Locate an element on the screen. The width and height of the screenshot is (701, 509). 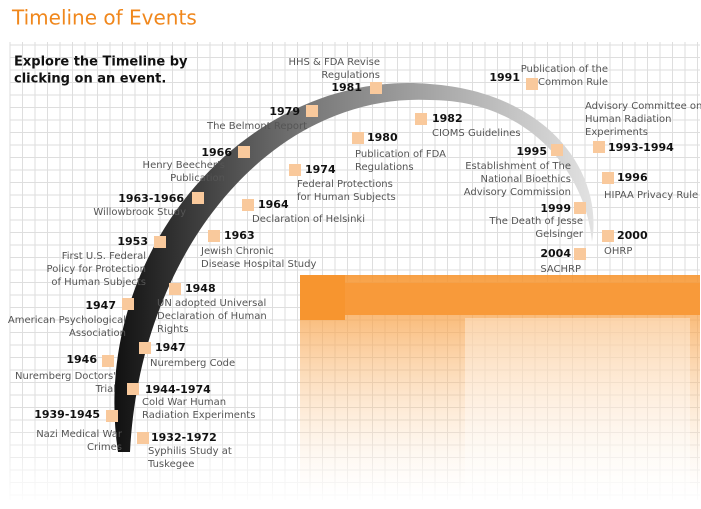
event-year: 1995 is located at coordinates (531, 151).